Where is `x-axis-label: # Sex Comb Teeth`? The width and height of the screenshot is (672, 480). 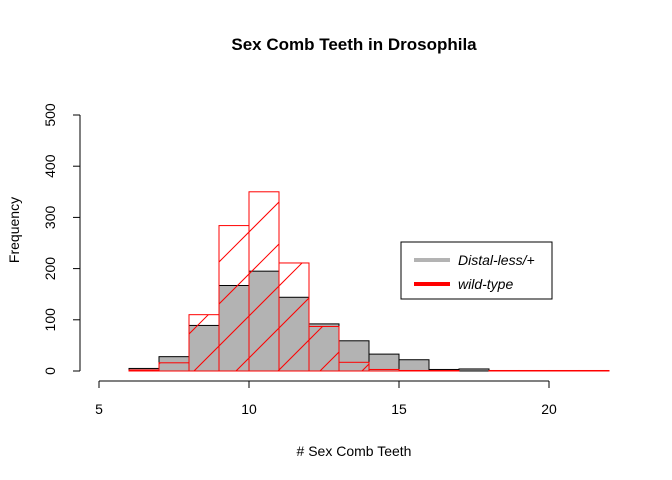
x-axis-label: # Sex Comb Teeth is located at coordinates (354, 451).